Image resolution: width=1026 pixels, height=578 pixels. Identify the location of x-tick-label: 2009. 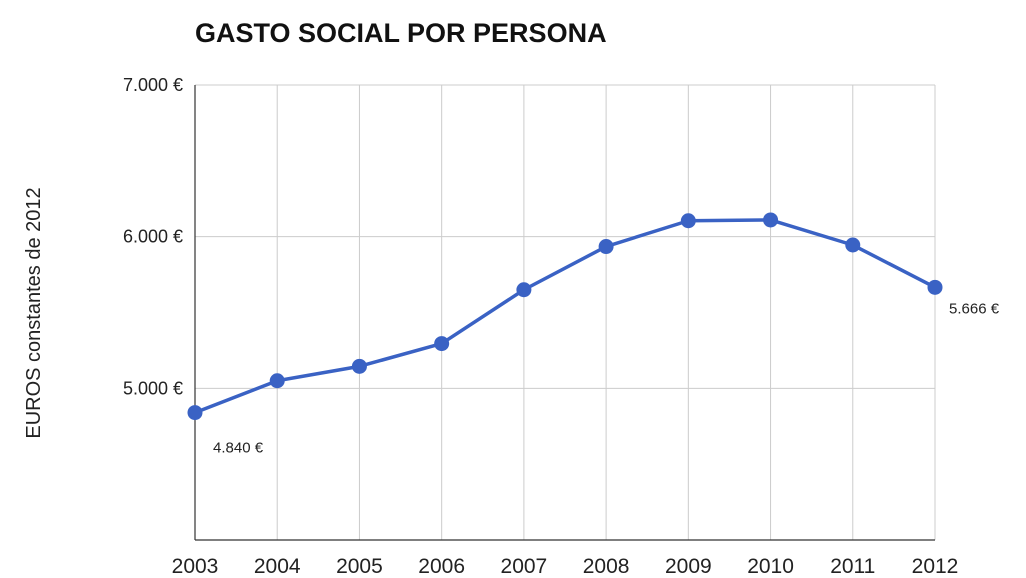
(688, 566).